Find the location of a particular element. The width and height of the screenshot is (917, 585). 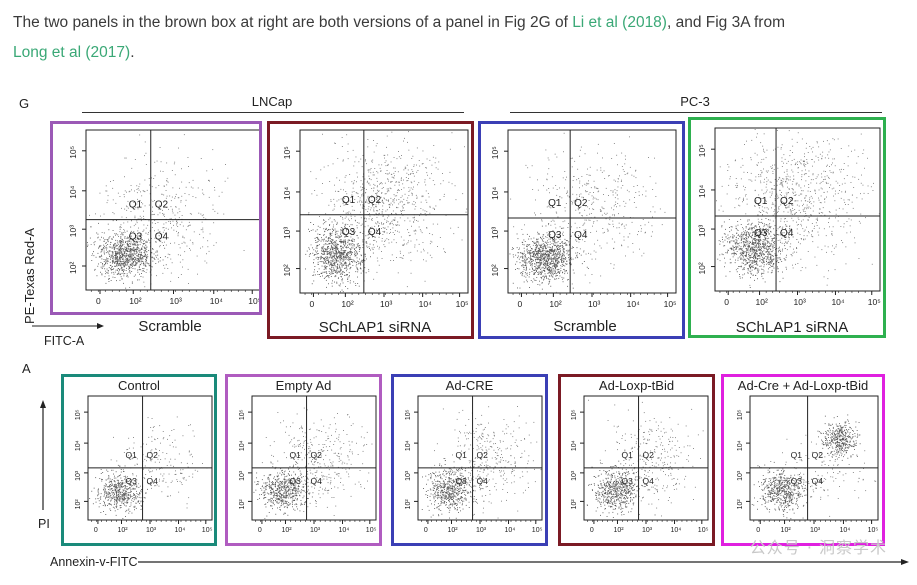

long-2017-link: Long et al (2017) is located at coordinates (72, 52).